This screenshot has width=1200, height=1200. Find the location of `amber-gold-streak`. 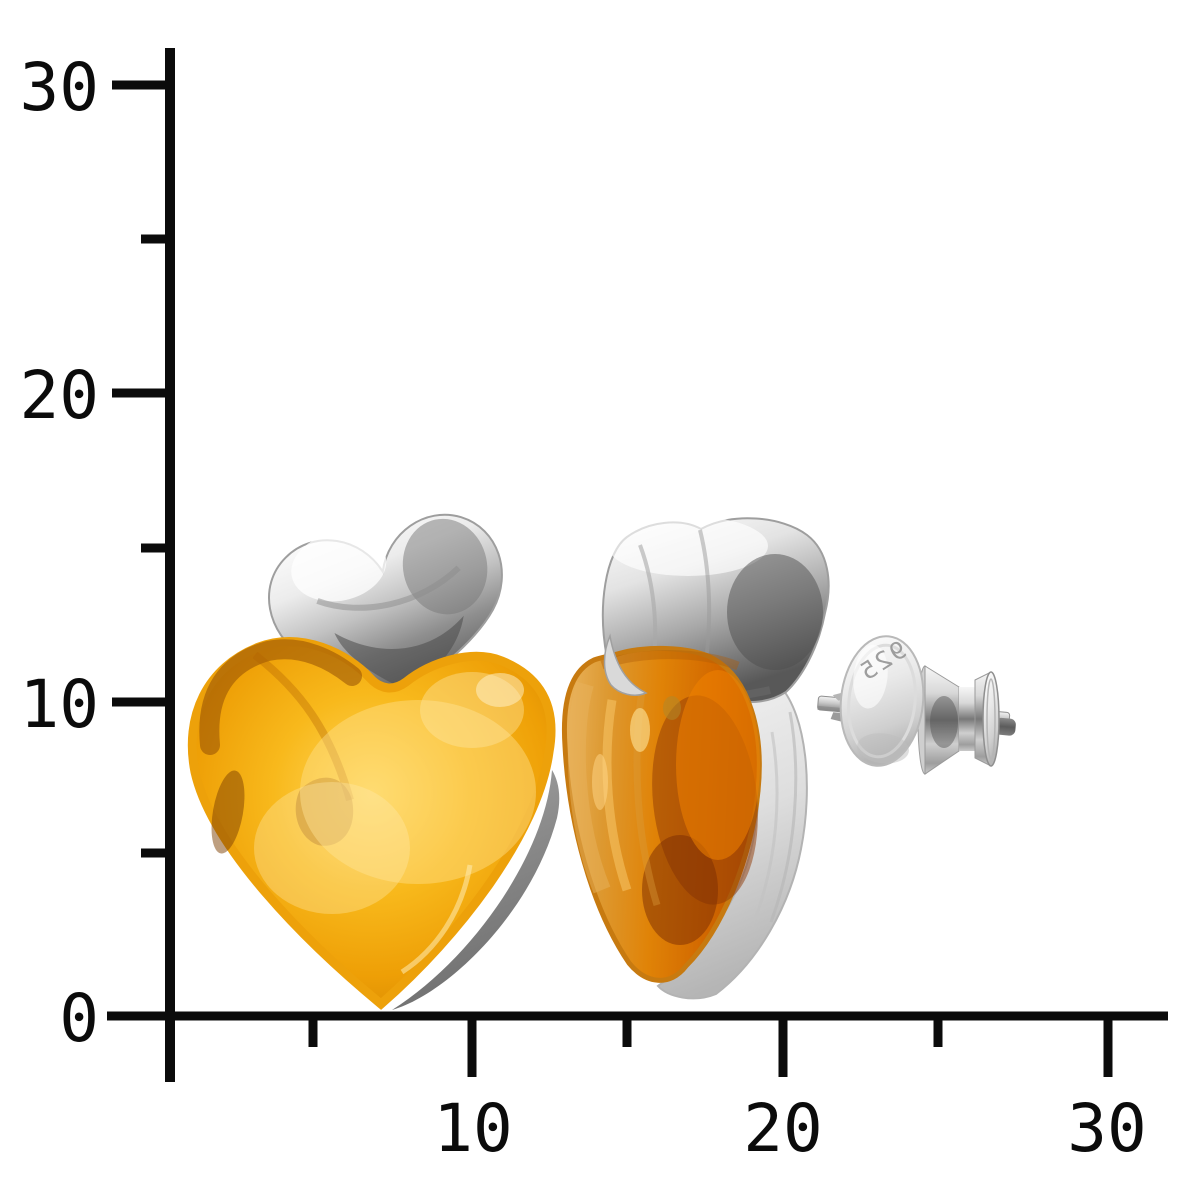

amber-gold-streak is located at coordinates (617, 795).